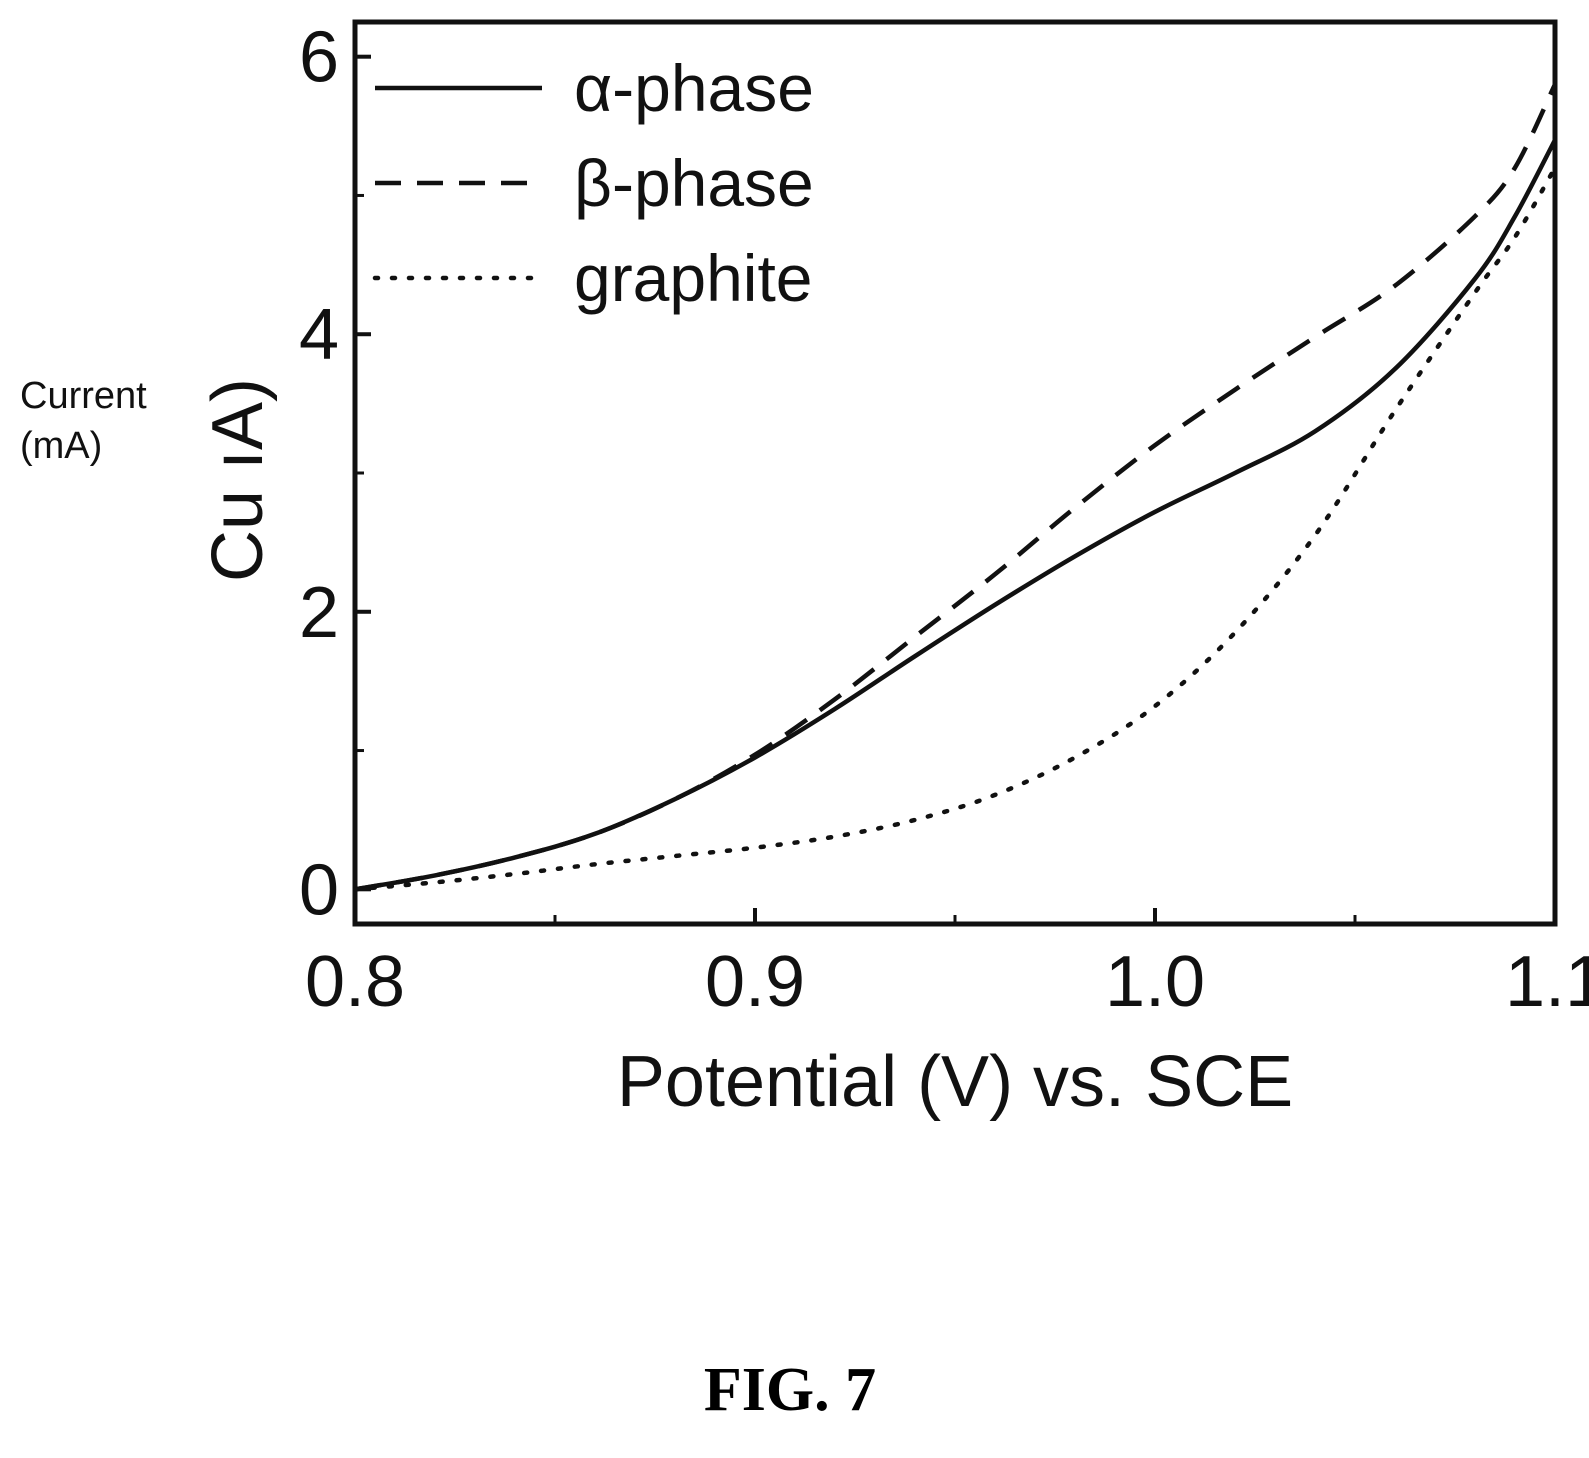  I want to click on figure-caption: FIG. 7, so click(790, 1390).